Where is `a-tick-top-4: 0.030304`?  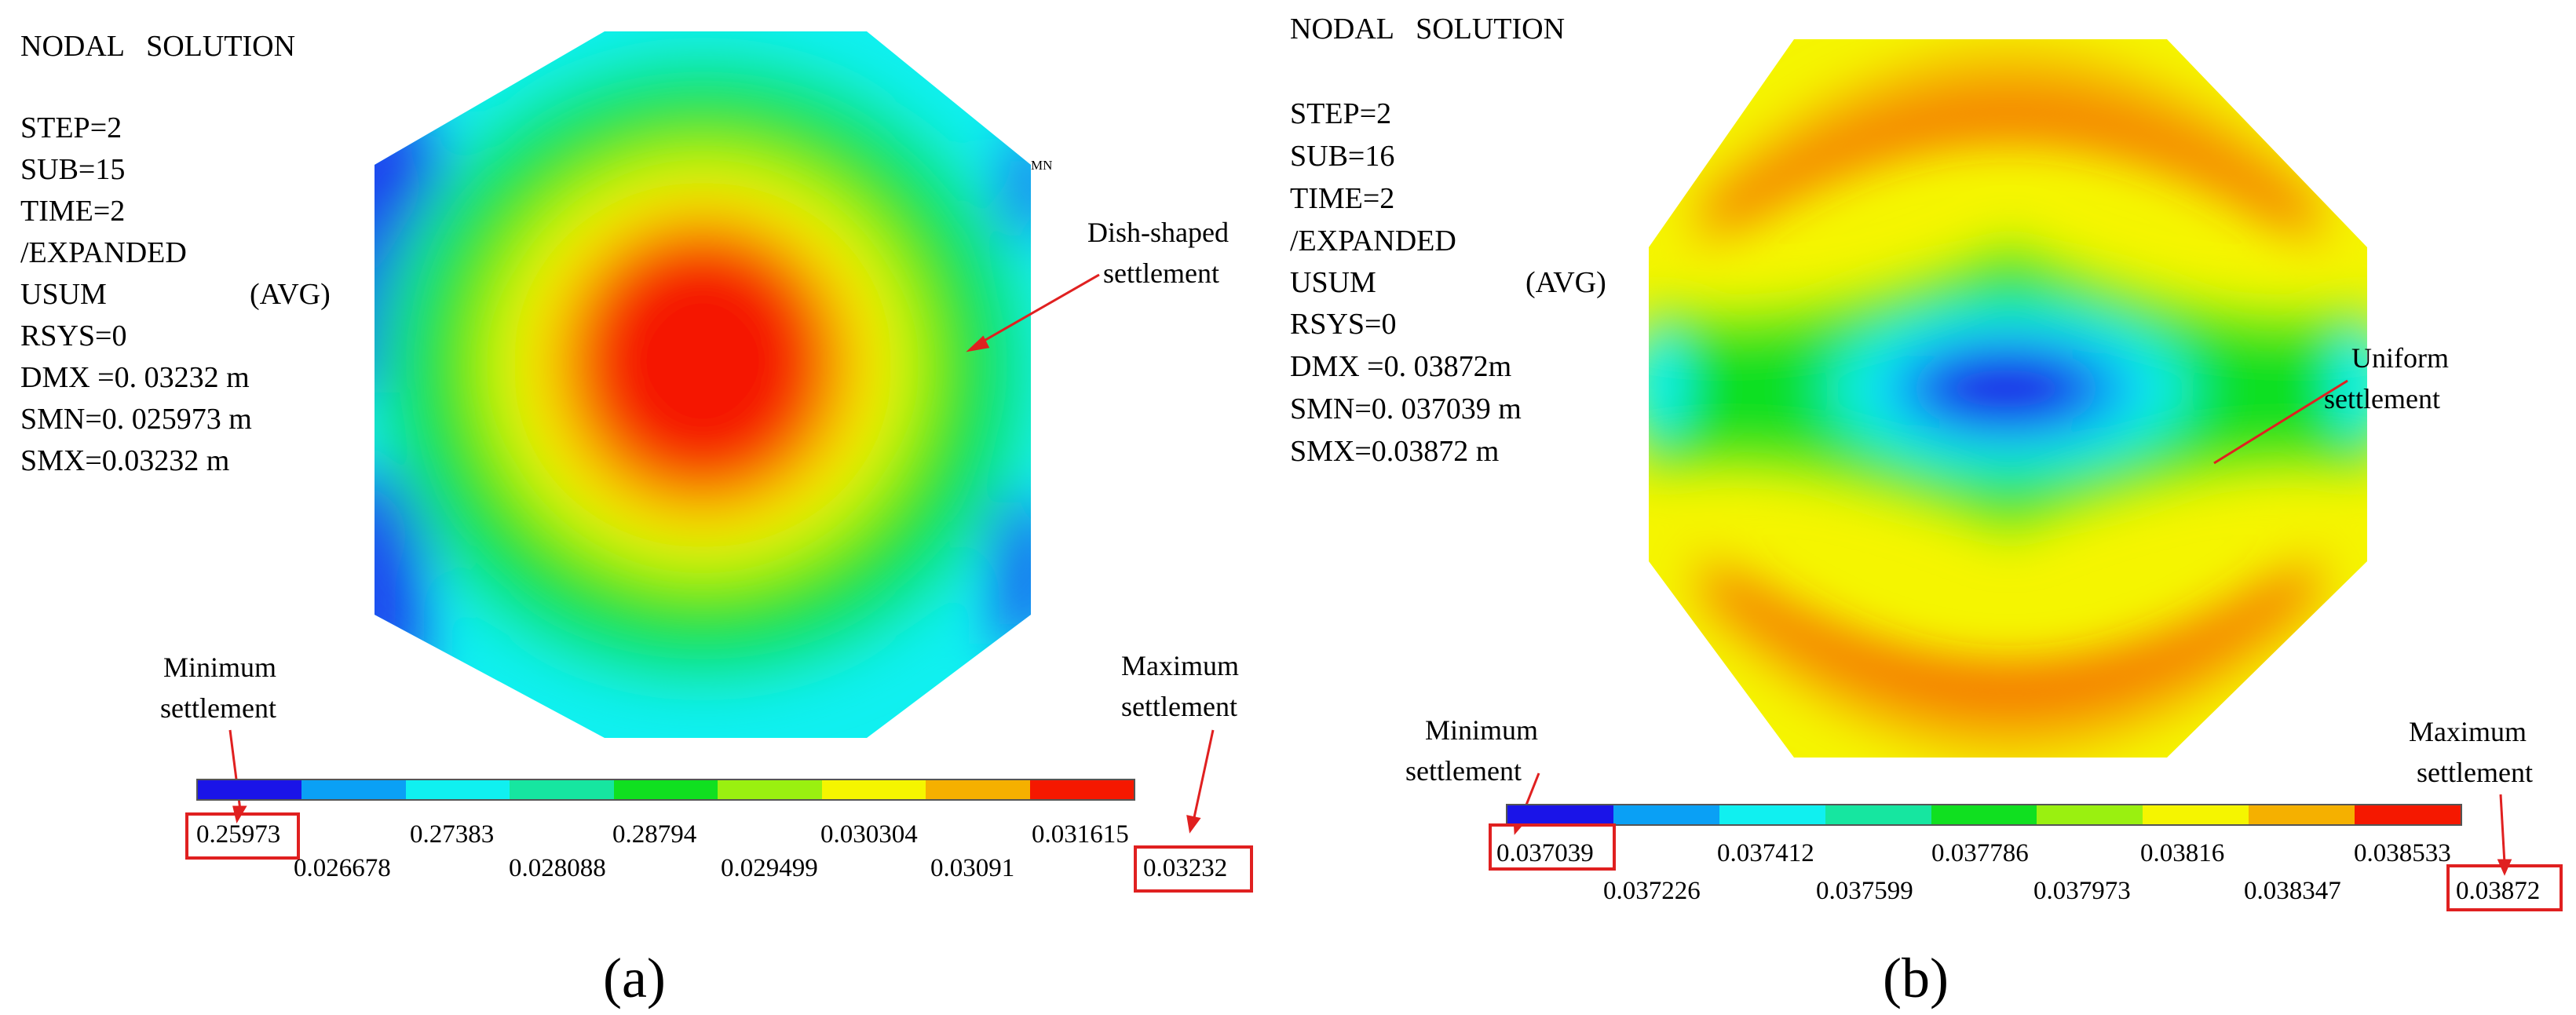 a-tick-top-4: 0.030304 is located at coordinates (869, 835).